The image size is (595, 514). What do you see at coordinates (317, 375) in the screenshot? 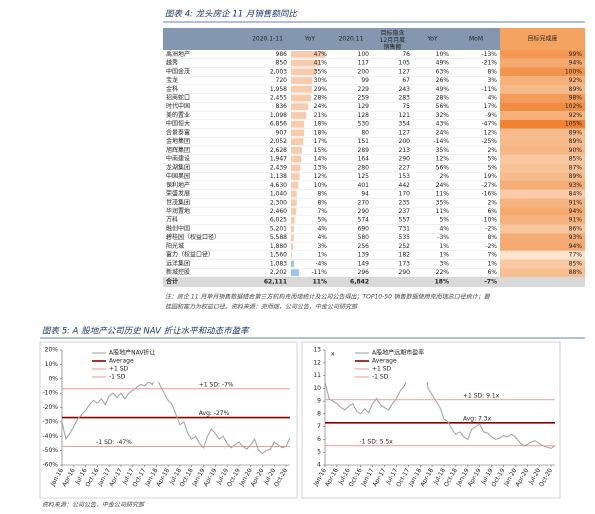
I see `y-tick-label: 11` at bounding box center [317, 375].